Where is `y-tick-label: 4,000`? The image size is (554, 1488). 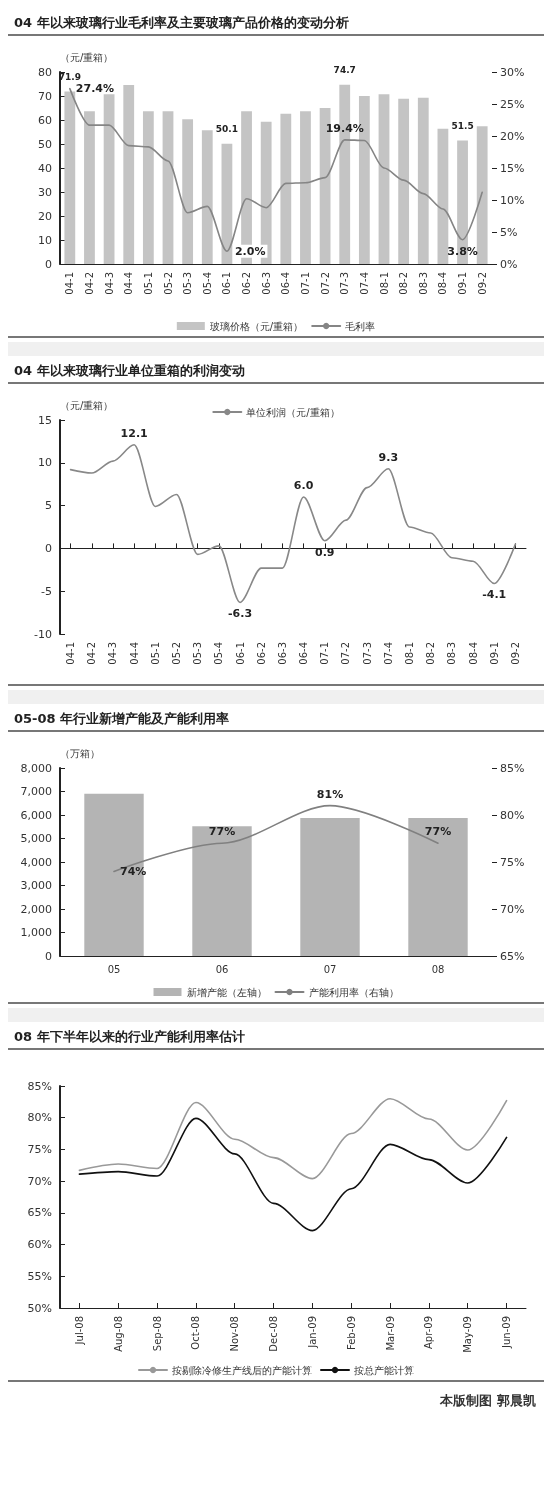
y-tick-label: 4,000 is located at coordinates (36, 862).